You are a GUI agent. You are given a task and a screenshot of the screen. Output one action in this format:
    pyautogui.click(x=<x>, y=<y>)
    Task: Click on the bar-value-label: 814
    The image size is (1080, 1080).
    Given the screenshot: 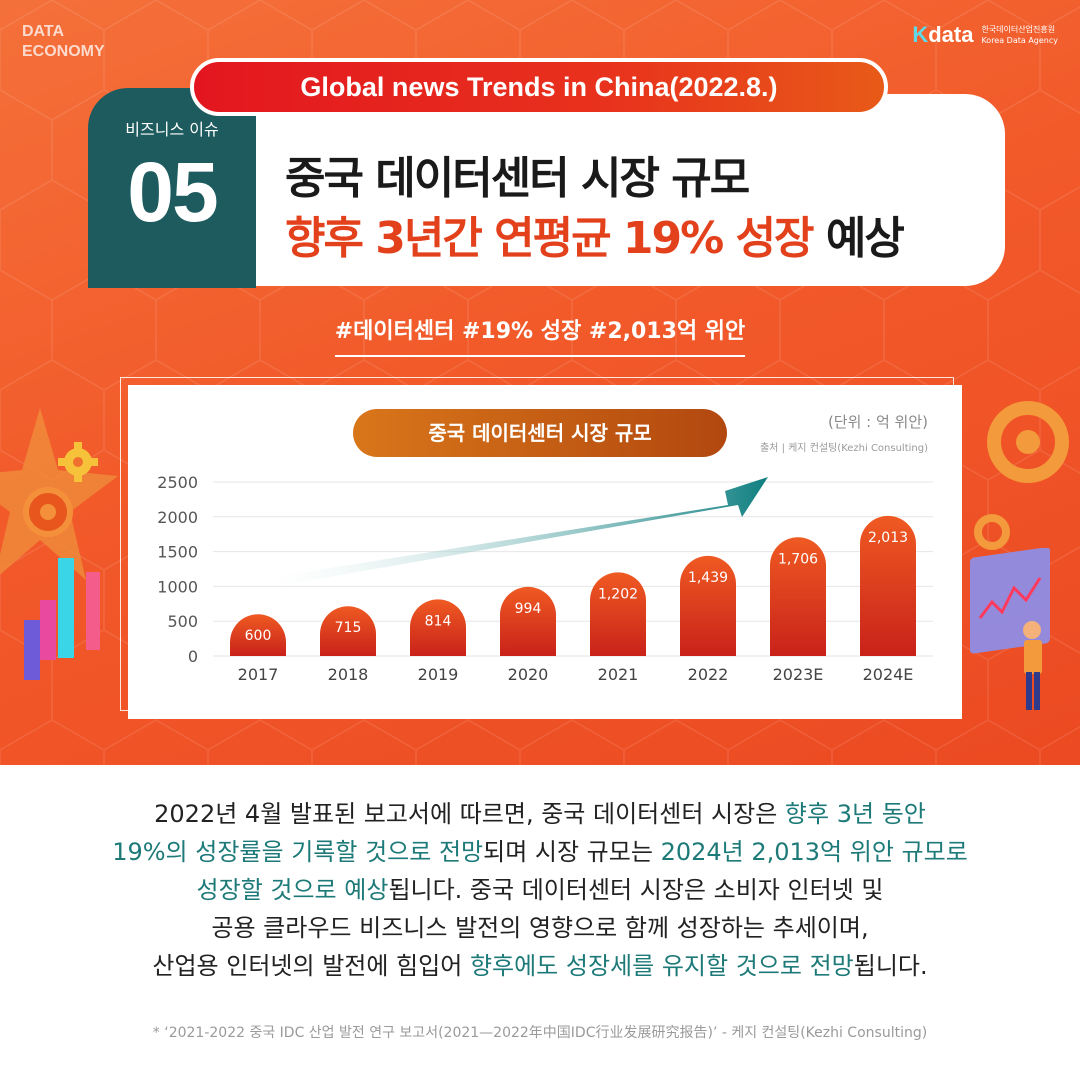 What is the action you would take?
    pyautogui.click(x=438, y=621)
    